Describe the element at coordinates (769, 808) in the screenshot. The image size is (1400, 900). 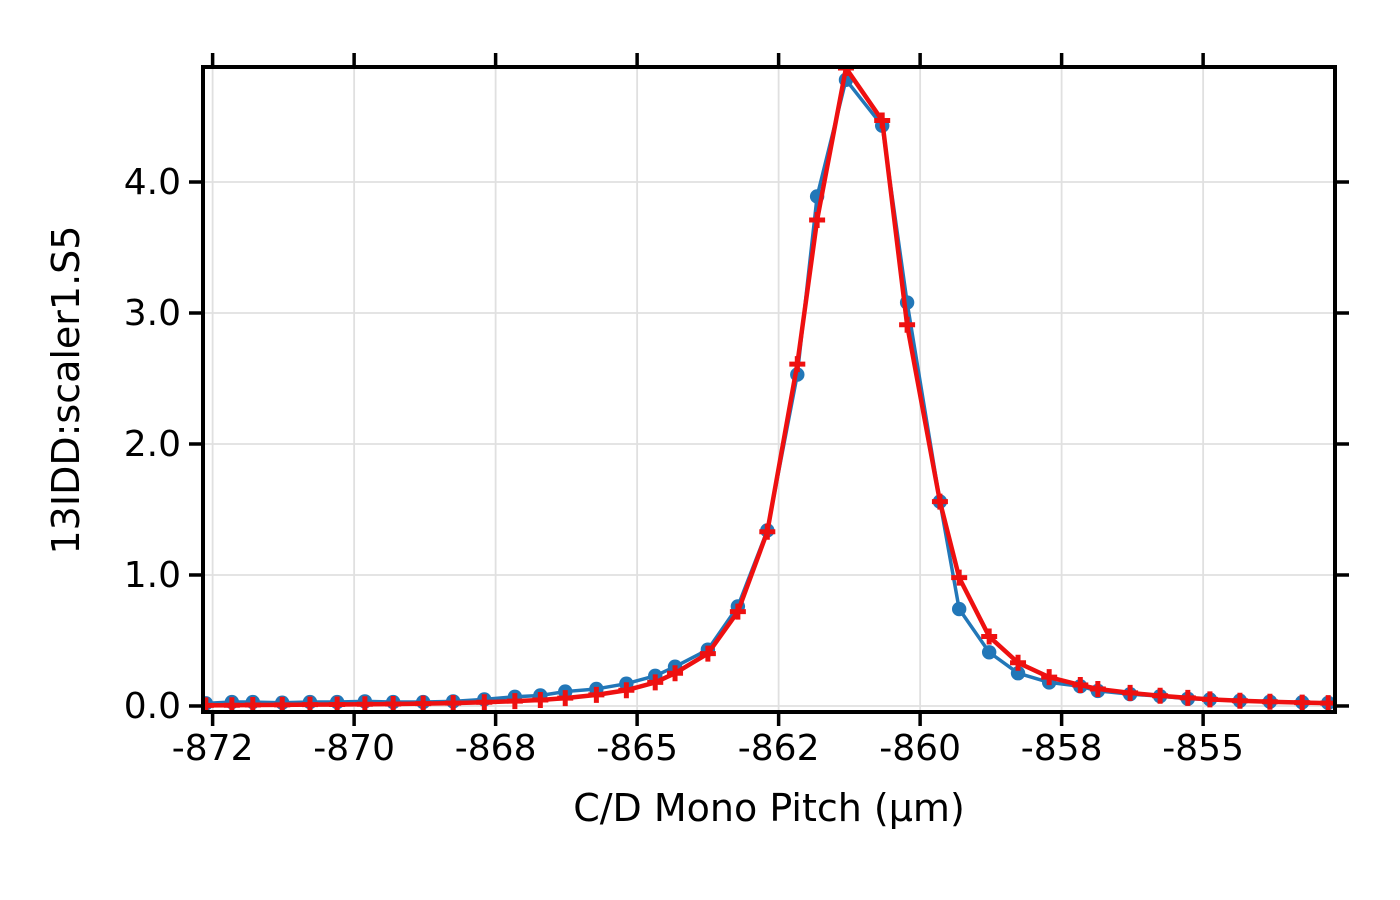
I see `x-axis-title: C/D Mono Pitch (µm)` at that location.